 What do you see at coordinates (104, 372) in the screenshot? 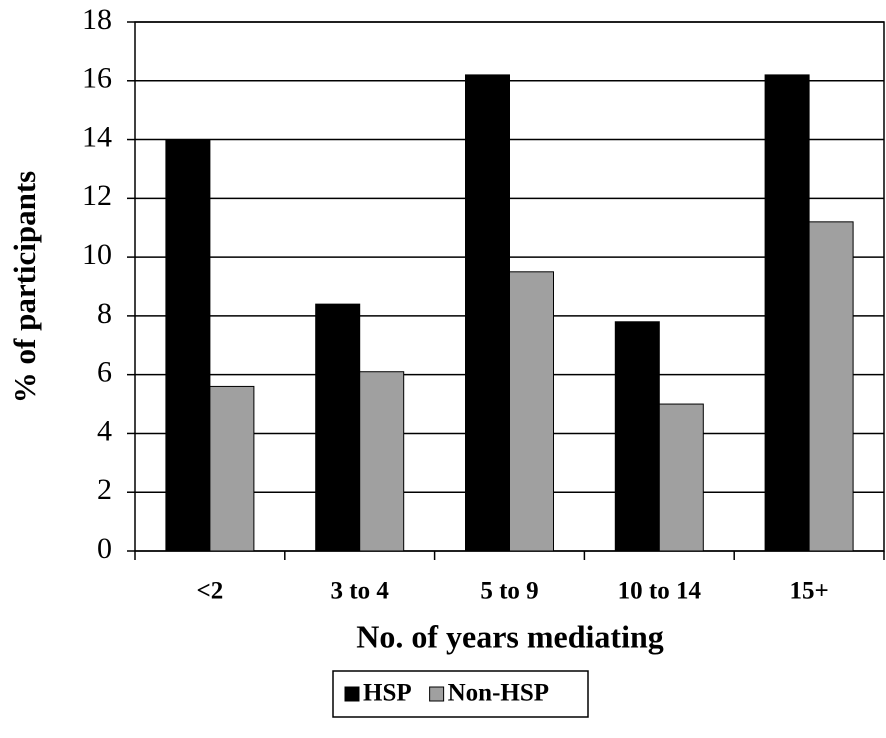
I see `y-tick-label: 6` at bounding box center [104, 372].